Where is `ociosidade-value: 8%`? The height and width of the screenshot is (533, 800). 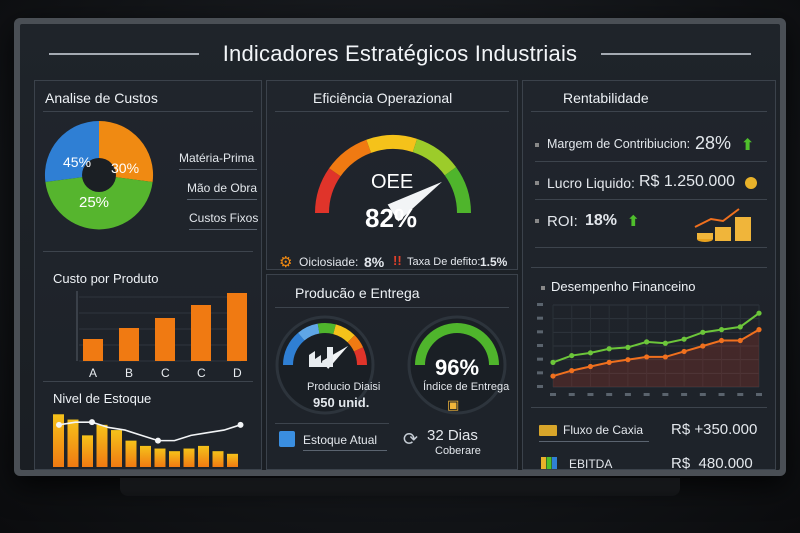 ociosidade-value: 8% is located at coordinates (374, 262).